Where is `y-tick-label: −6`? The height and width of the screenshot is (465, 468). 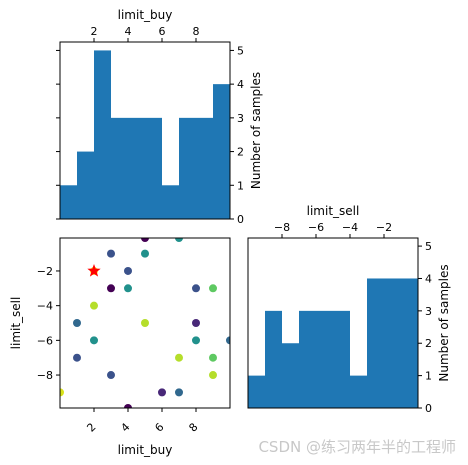
y-tick-label: −6 is located at coordinates (45, 340).